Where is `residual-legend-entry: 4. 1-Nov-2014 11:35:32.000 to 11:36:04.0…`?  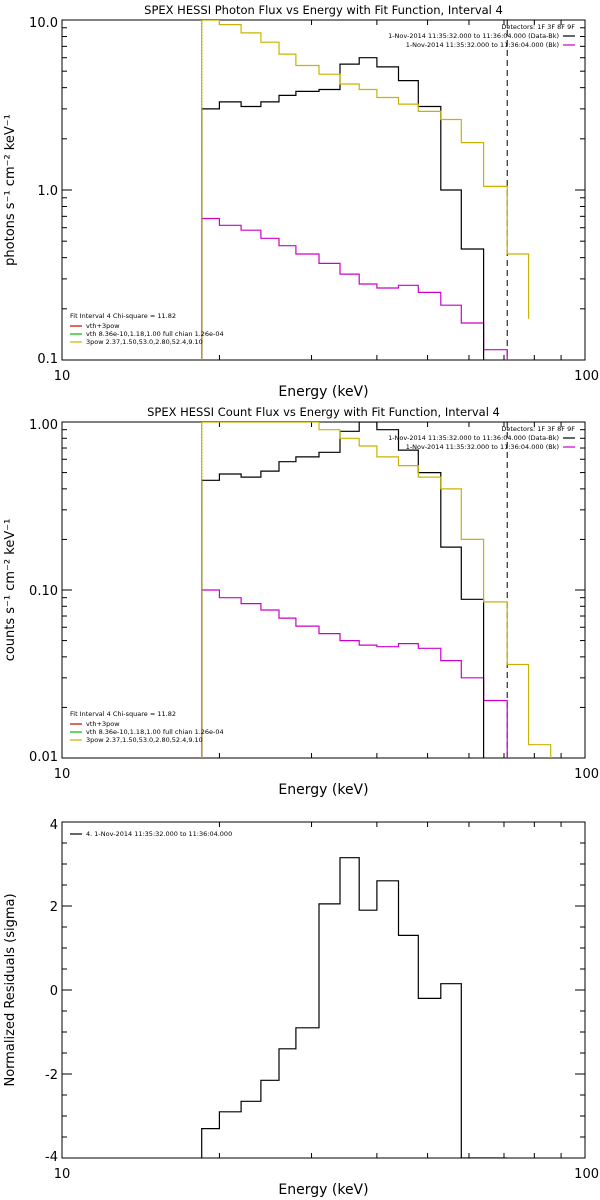 residual-legend-entry: 4. 1-Nov-2014 11:35:32.000 to 11:36:04.0… is located at coordinates (159, 834).